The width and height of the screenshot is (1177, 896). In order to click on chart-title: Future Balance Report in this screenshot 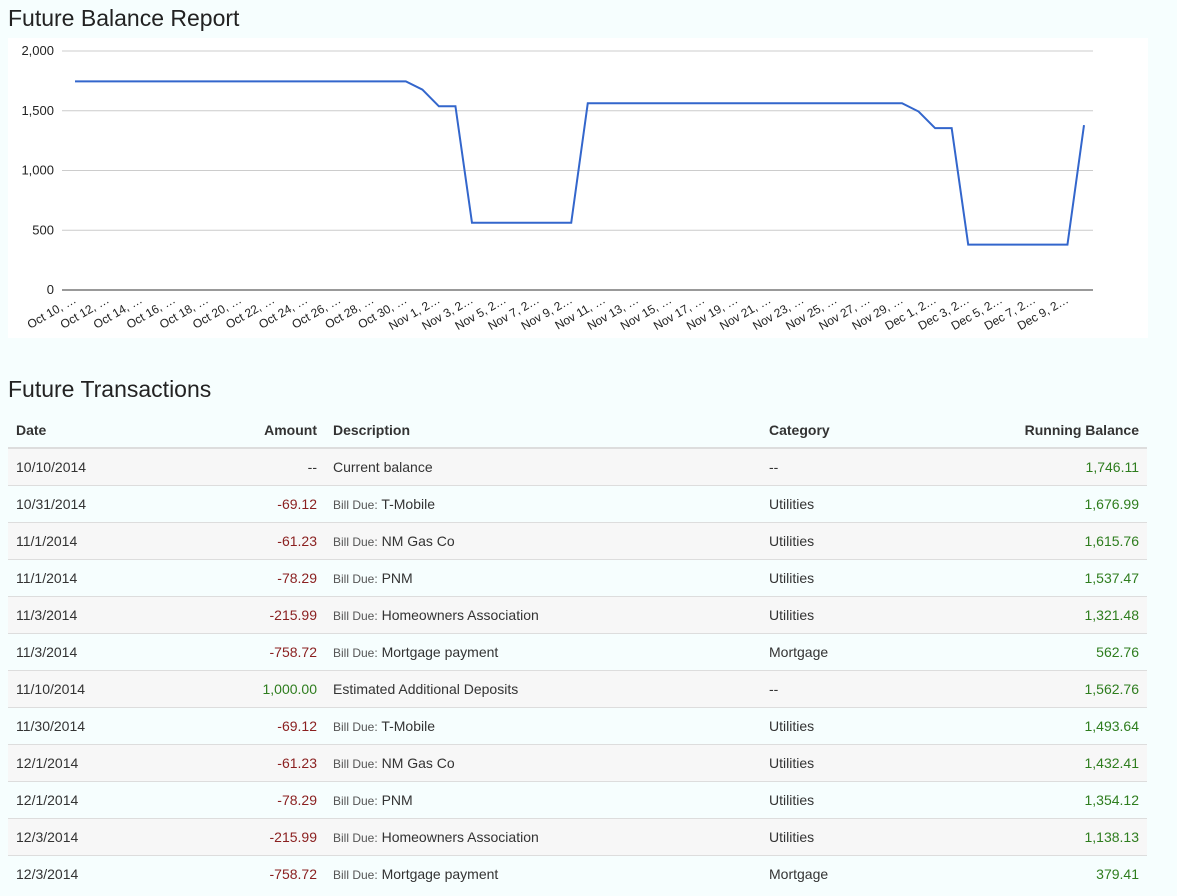, I will do `click(124, 18)`.